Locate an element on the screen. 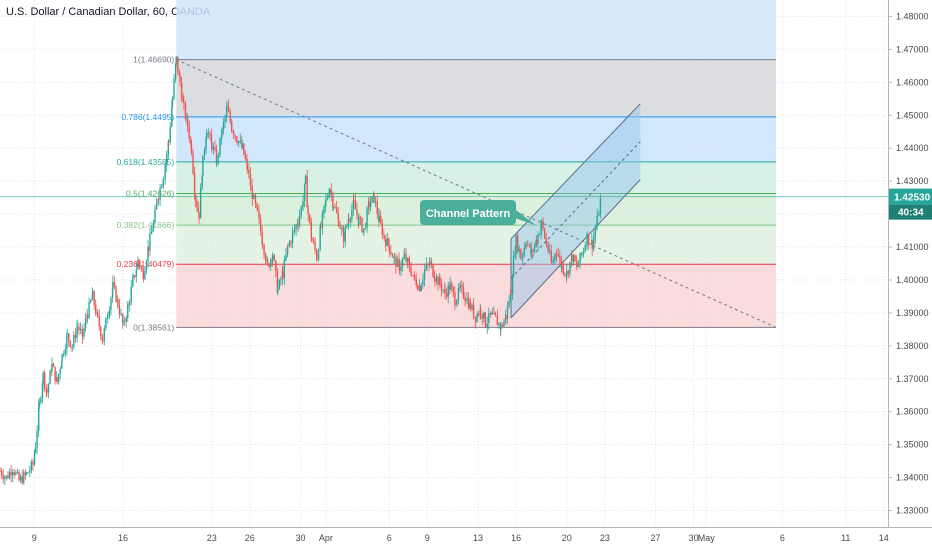 This screenshot has height=550, width=932. x-tick-label: 13 is located at coordinates (478, 538).